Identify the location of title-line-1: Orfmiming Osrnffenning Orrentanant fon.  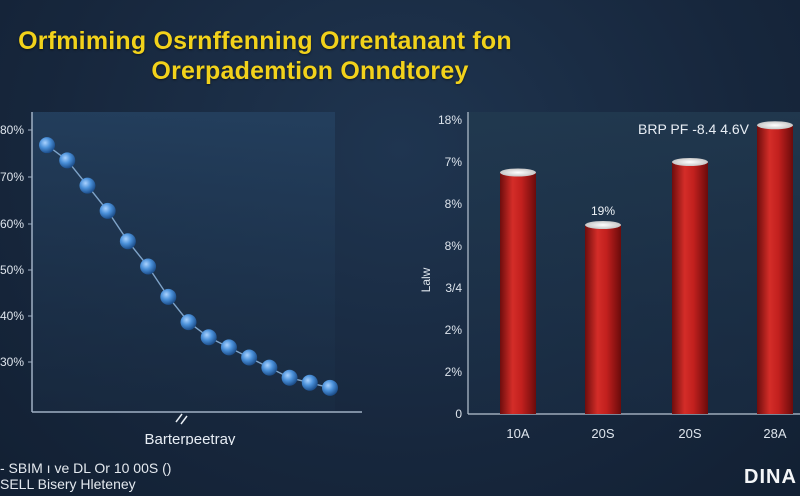
(265, 41).